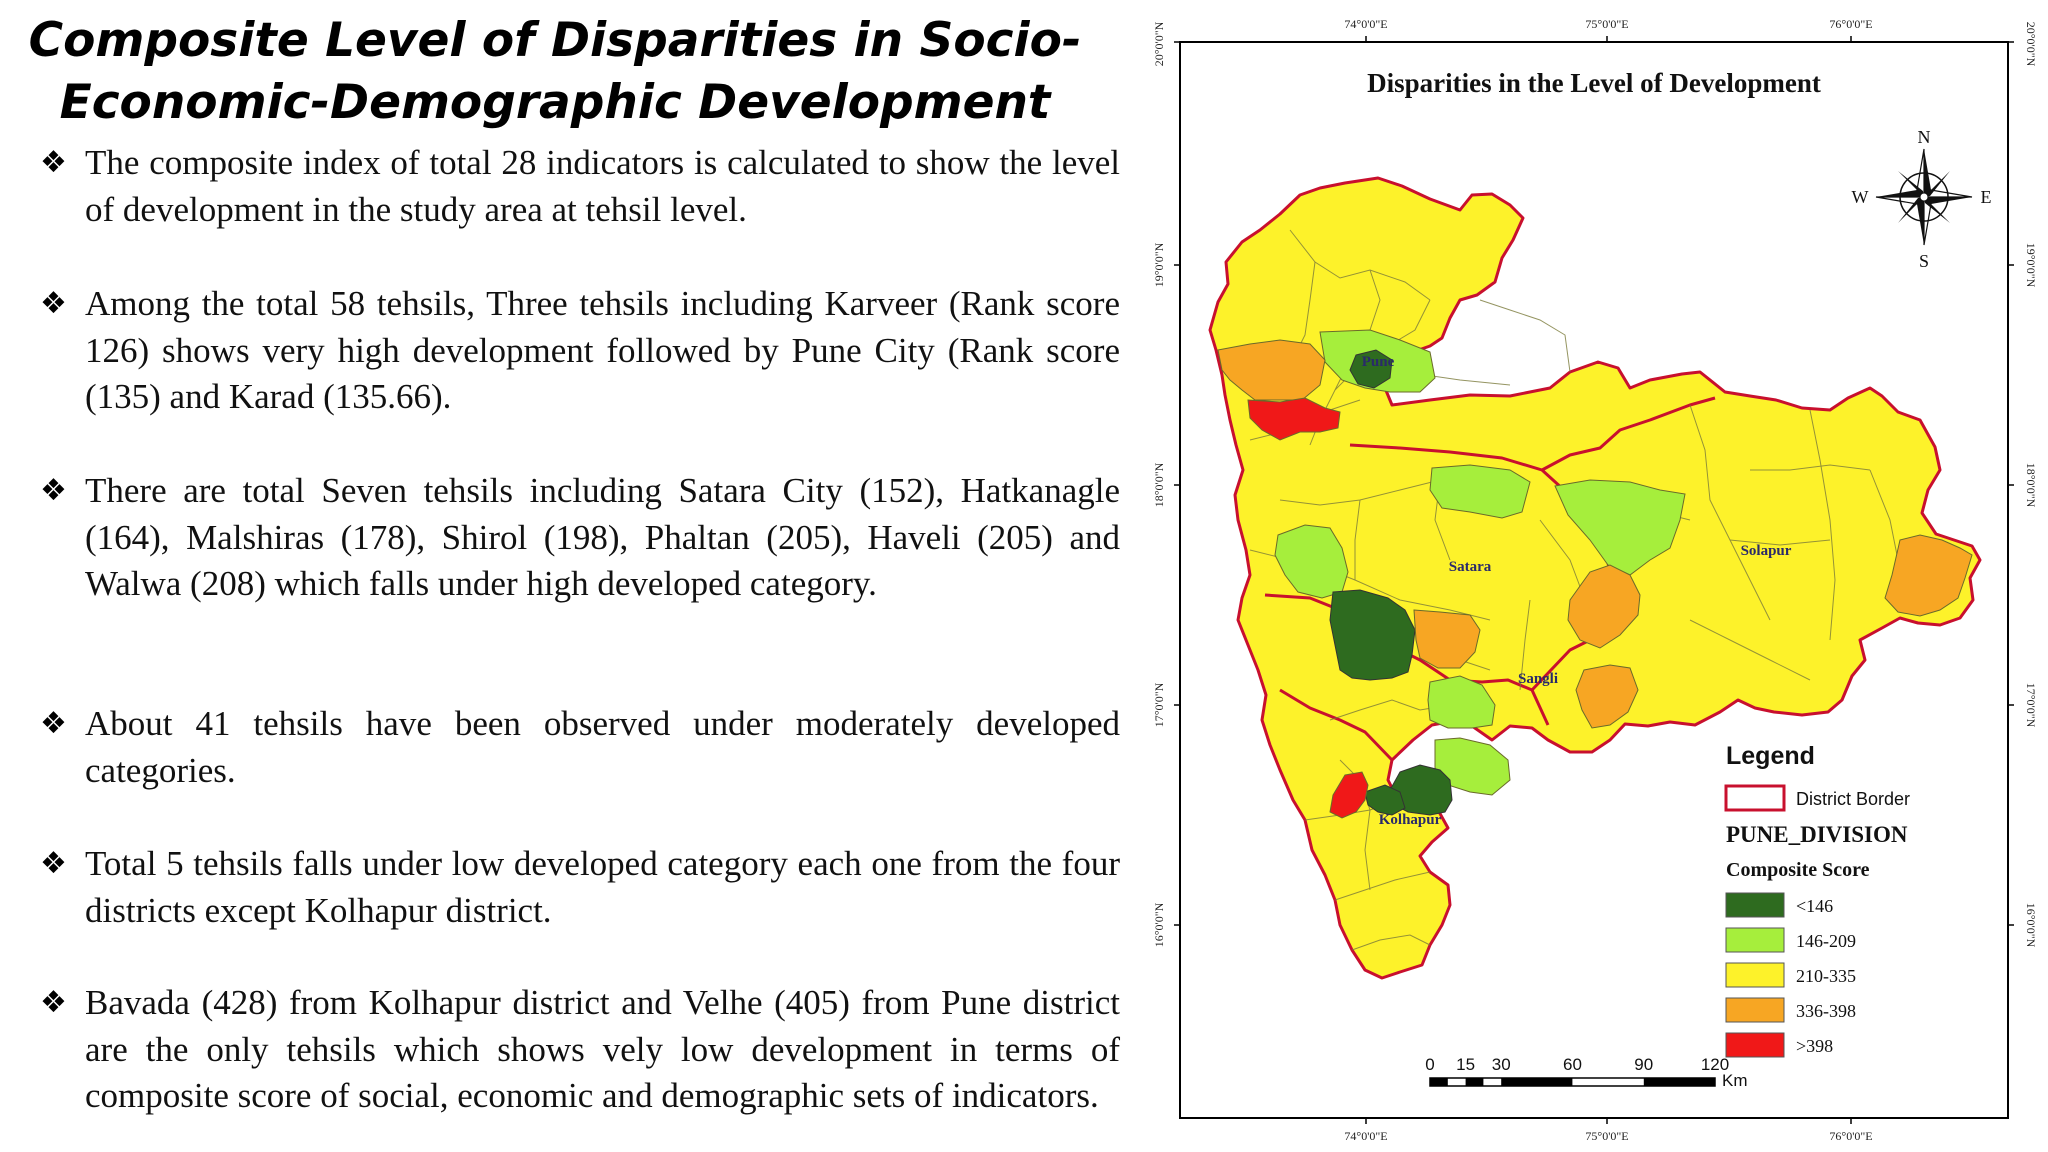 Image resolution: width=2048 pixels, height=1152 pixels. I want to click on lat-label-left: 16°0'0"N, so click(1159, 924).